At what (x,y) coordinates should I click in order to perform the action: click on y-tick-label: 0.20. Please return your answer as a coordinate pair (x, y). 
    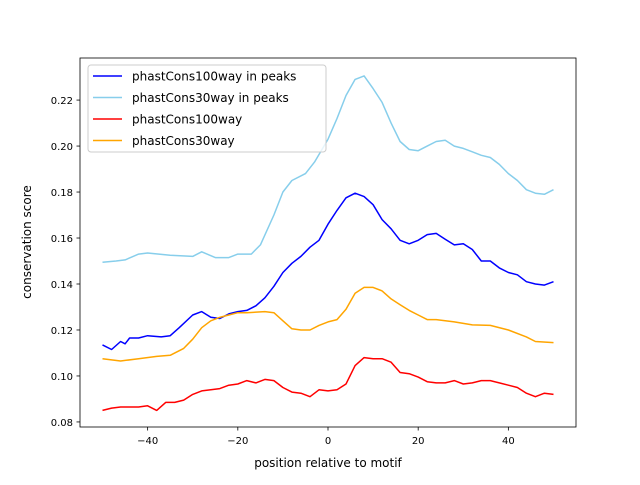
    Looking at the image, I should click on (62, 147).